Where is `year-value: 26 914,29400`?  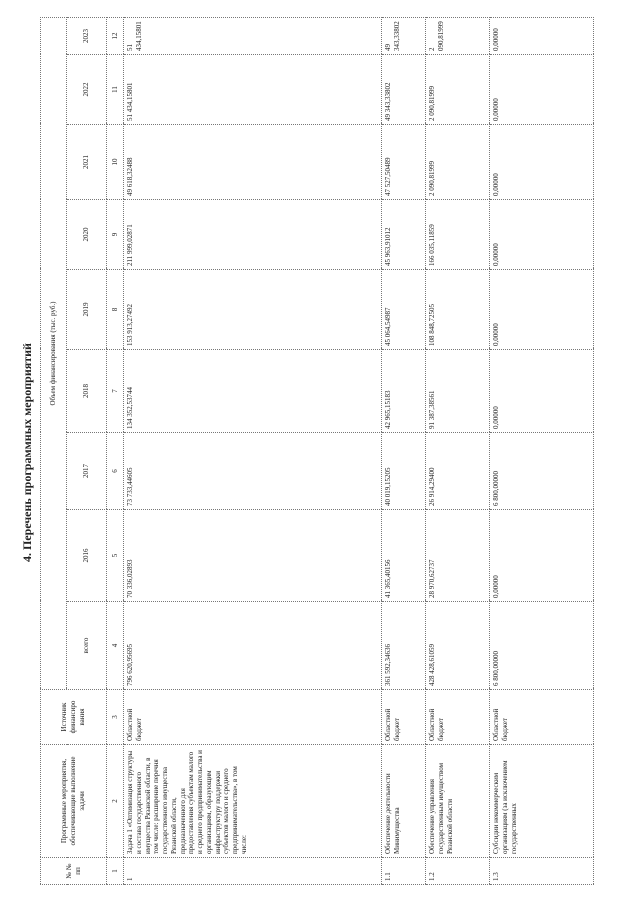
year-value: 26 914,29400 is located at coordinates (457, 471).